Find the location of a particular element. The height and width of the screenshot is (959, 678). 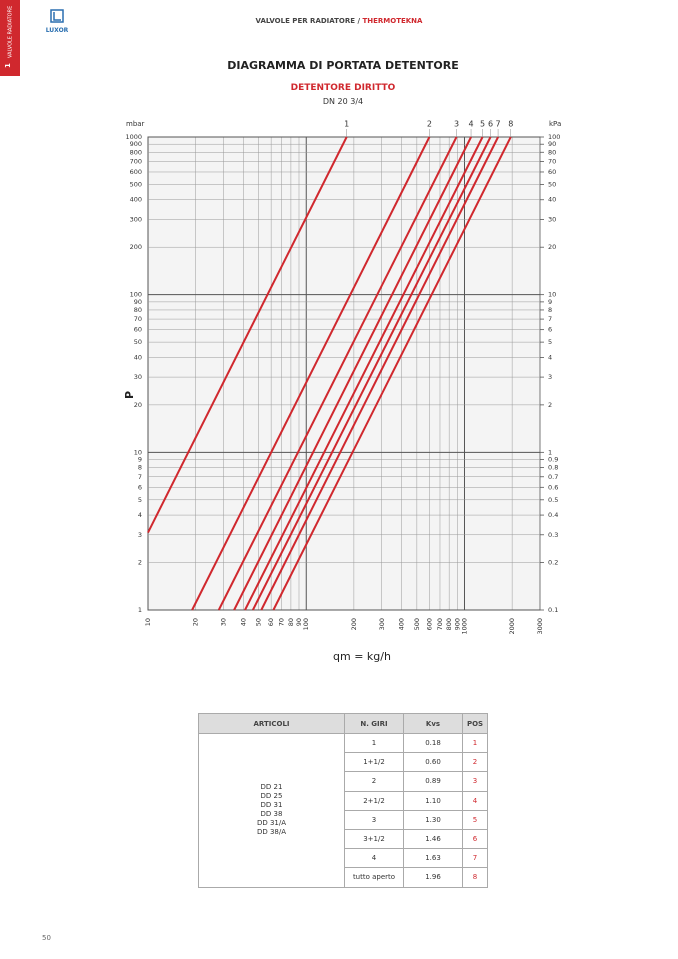

side-tab-label: VALVOLE RADIATORE is located at coordinates (11, 32).